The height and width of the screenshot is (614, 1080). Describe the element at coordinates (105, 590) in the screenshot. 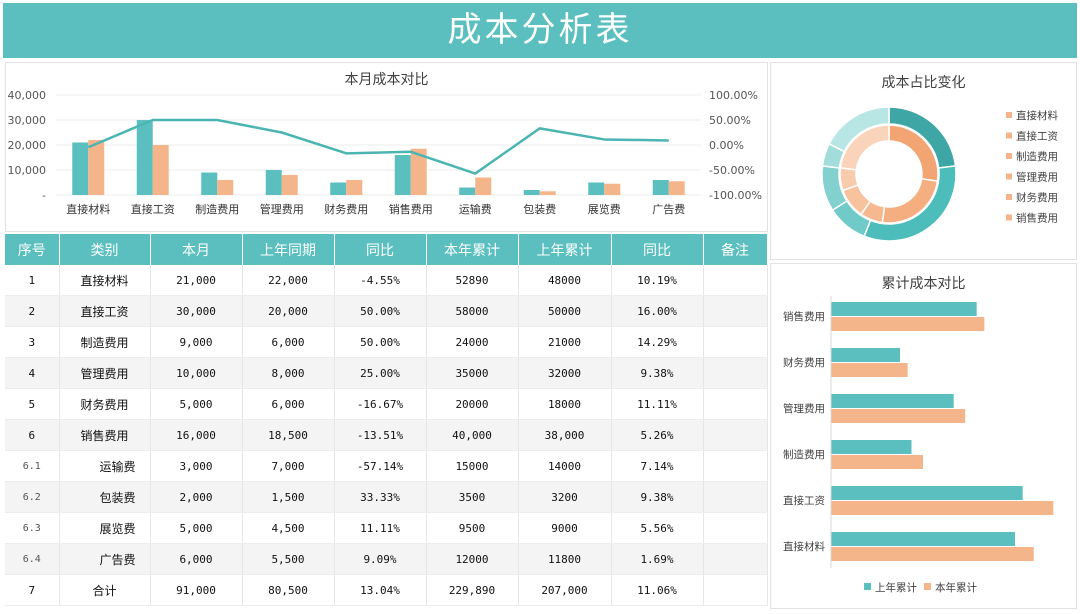

I see `table-cell: 合计` at that location.